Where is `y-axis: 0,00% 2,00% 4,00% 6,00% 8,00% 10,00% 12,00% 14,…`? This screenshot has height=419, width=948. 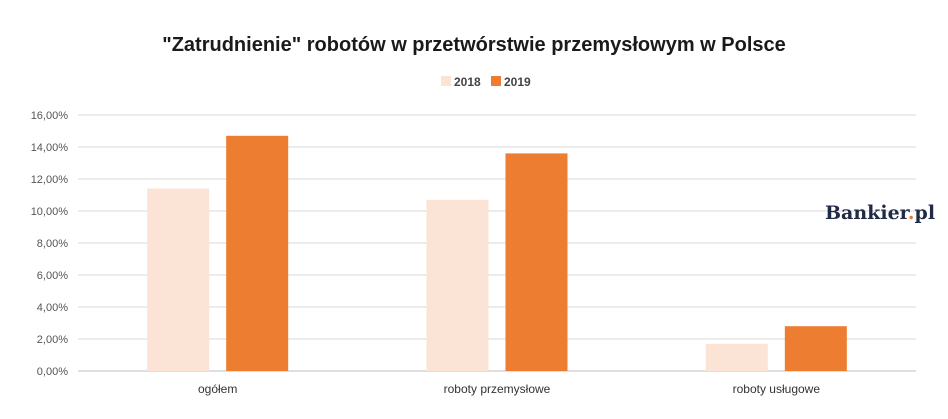
y-axis: 0,00% 2,00% 4,00% 6,00% 8,00% 10,00% 12,00% 14,… is located at coordinates (50, 244).